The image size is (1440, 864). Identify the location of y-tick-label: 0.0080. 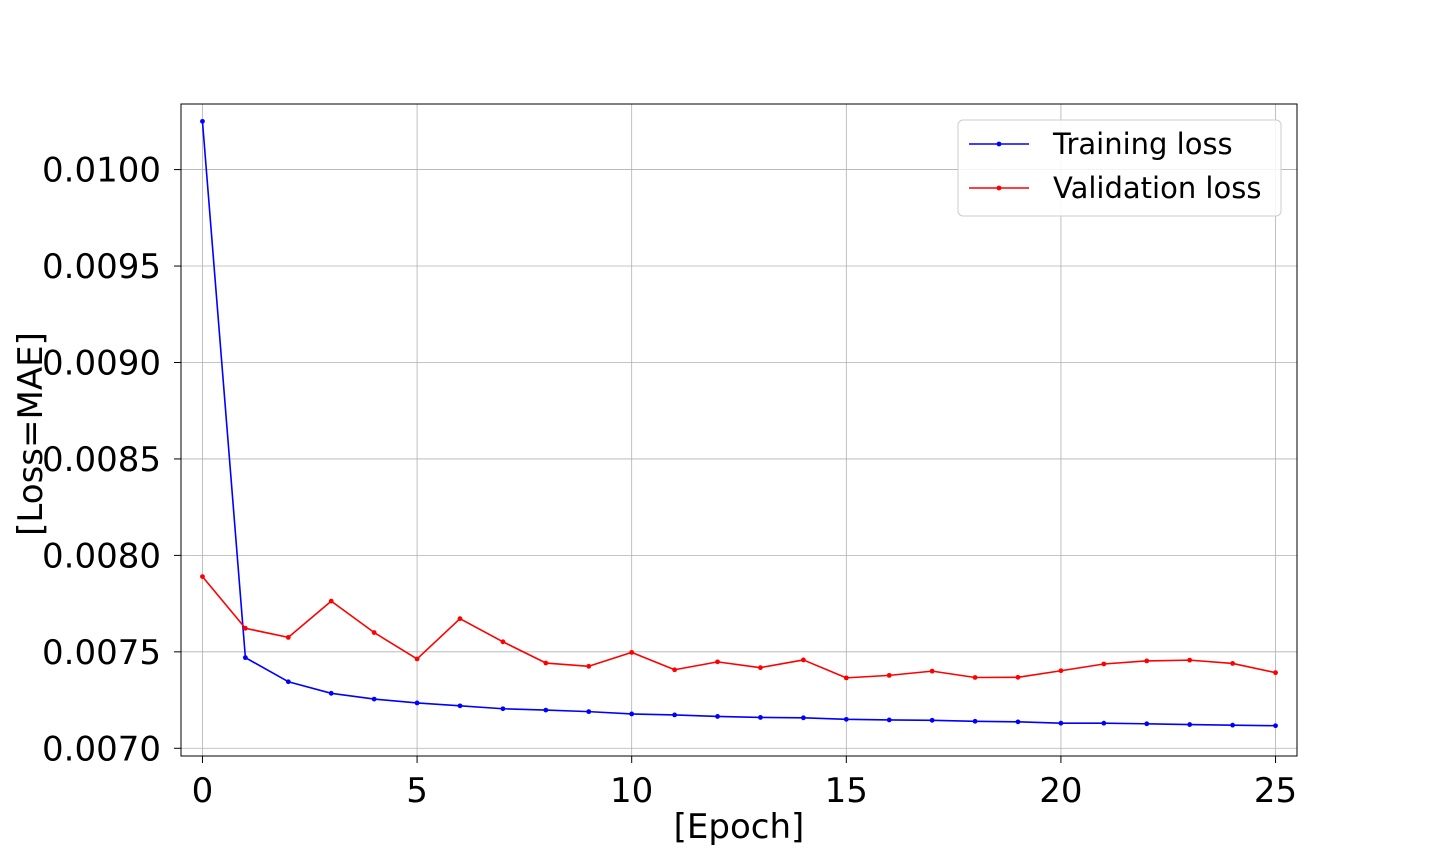
(101, 556).